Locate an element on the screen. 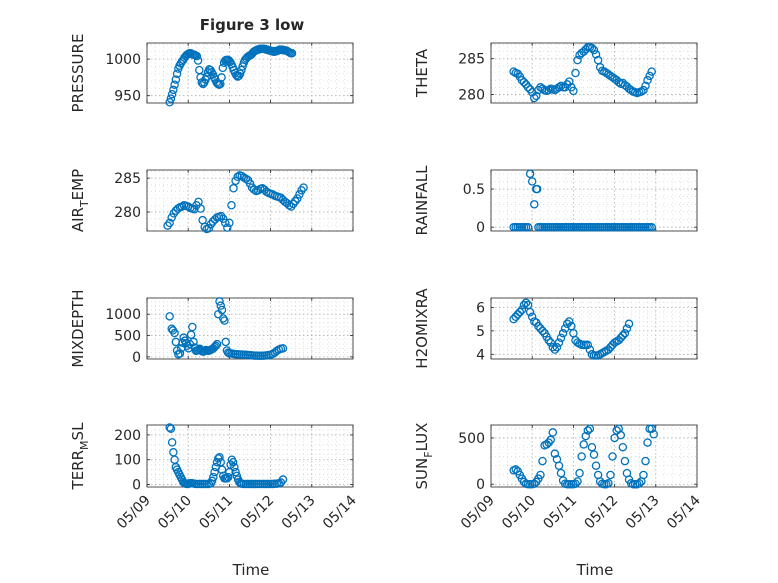 This screenshot has height=583, width=778. y-axis-label: PRESSURE is located at coordinates (78, 73).